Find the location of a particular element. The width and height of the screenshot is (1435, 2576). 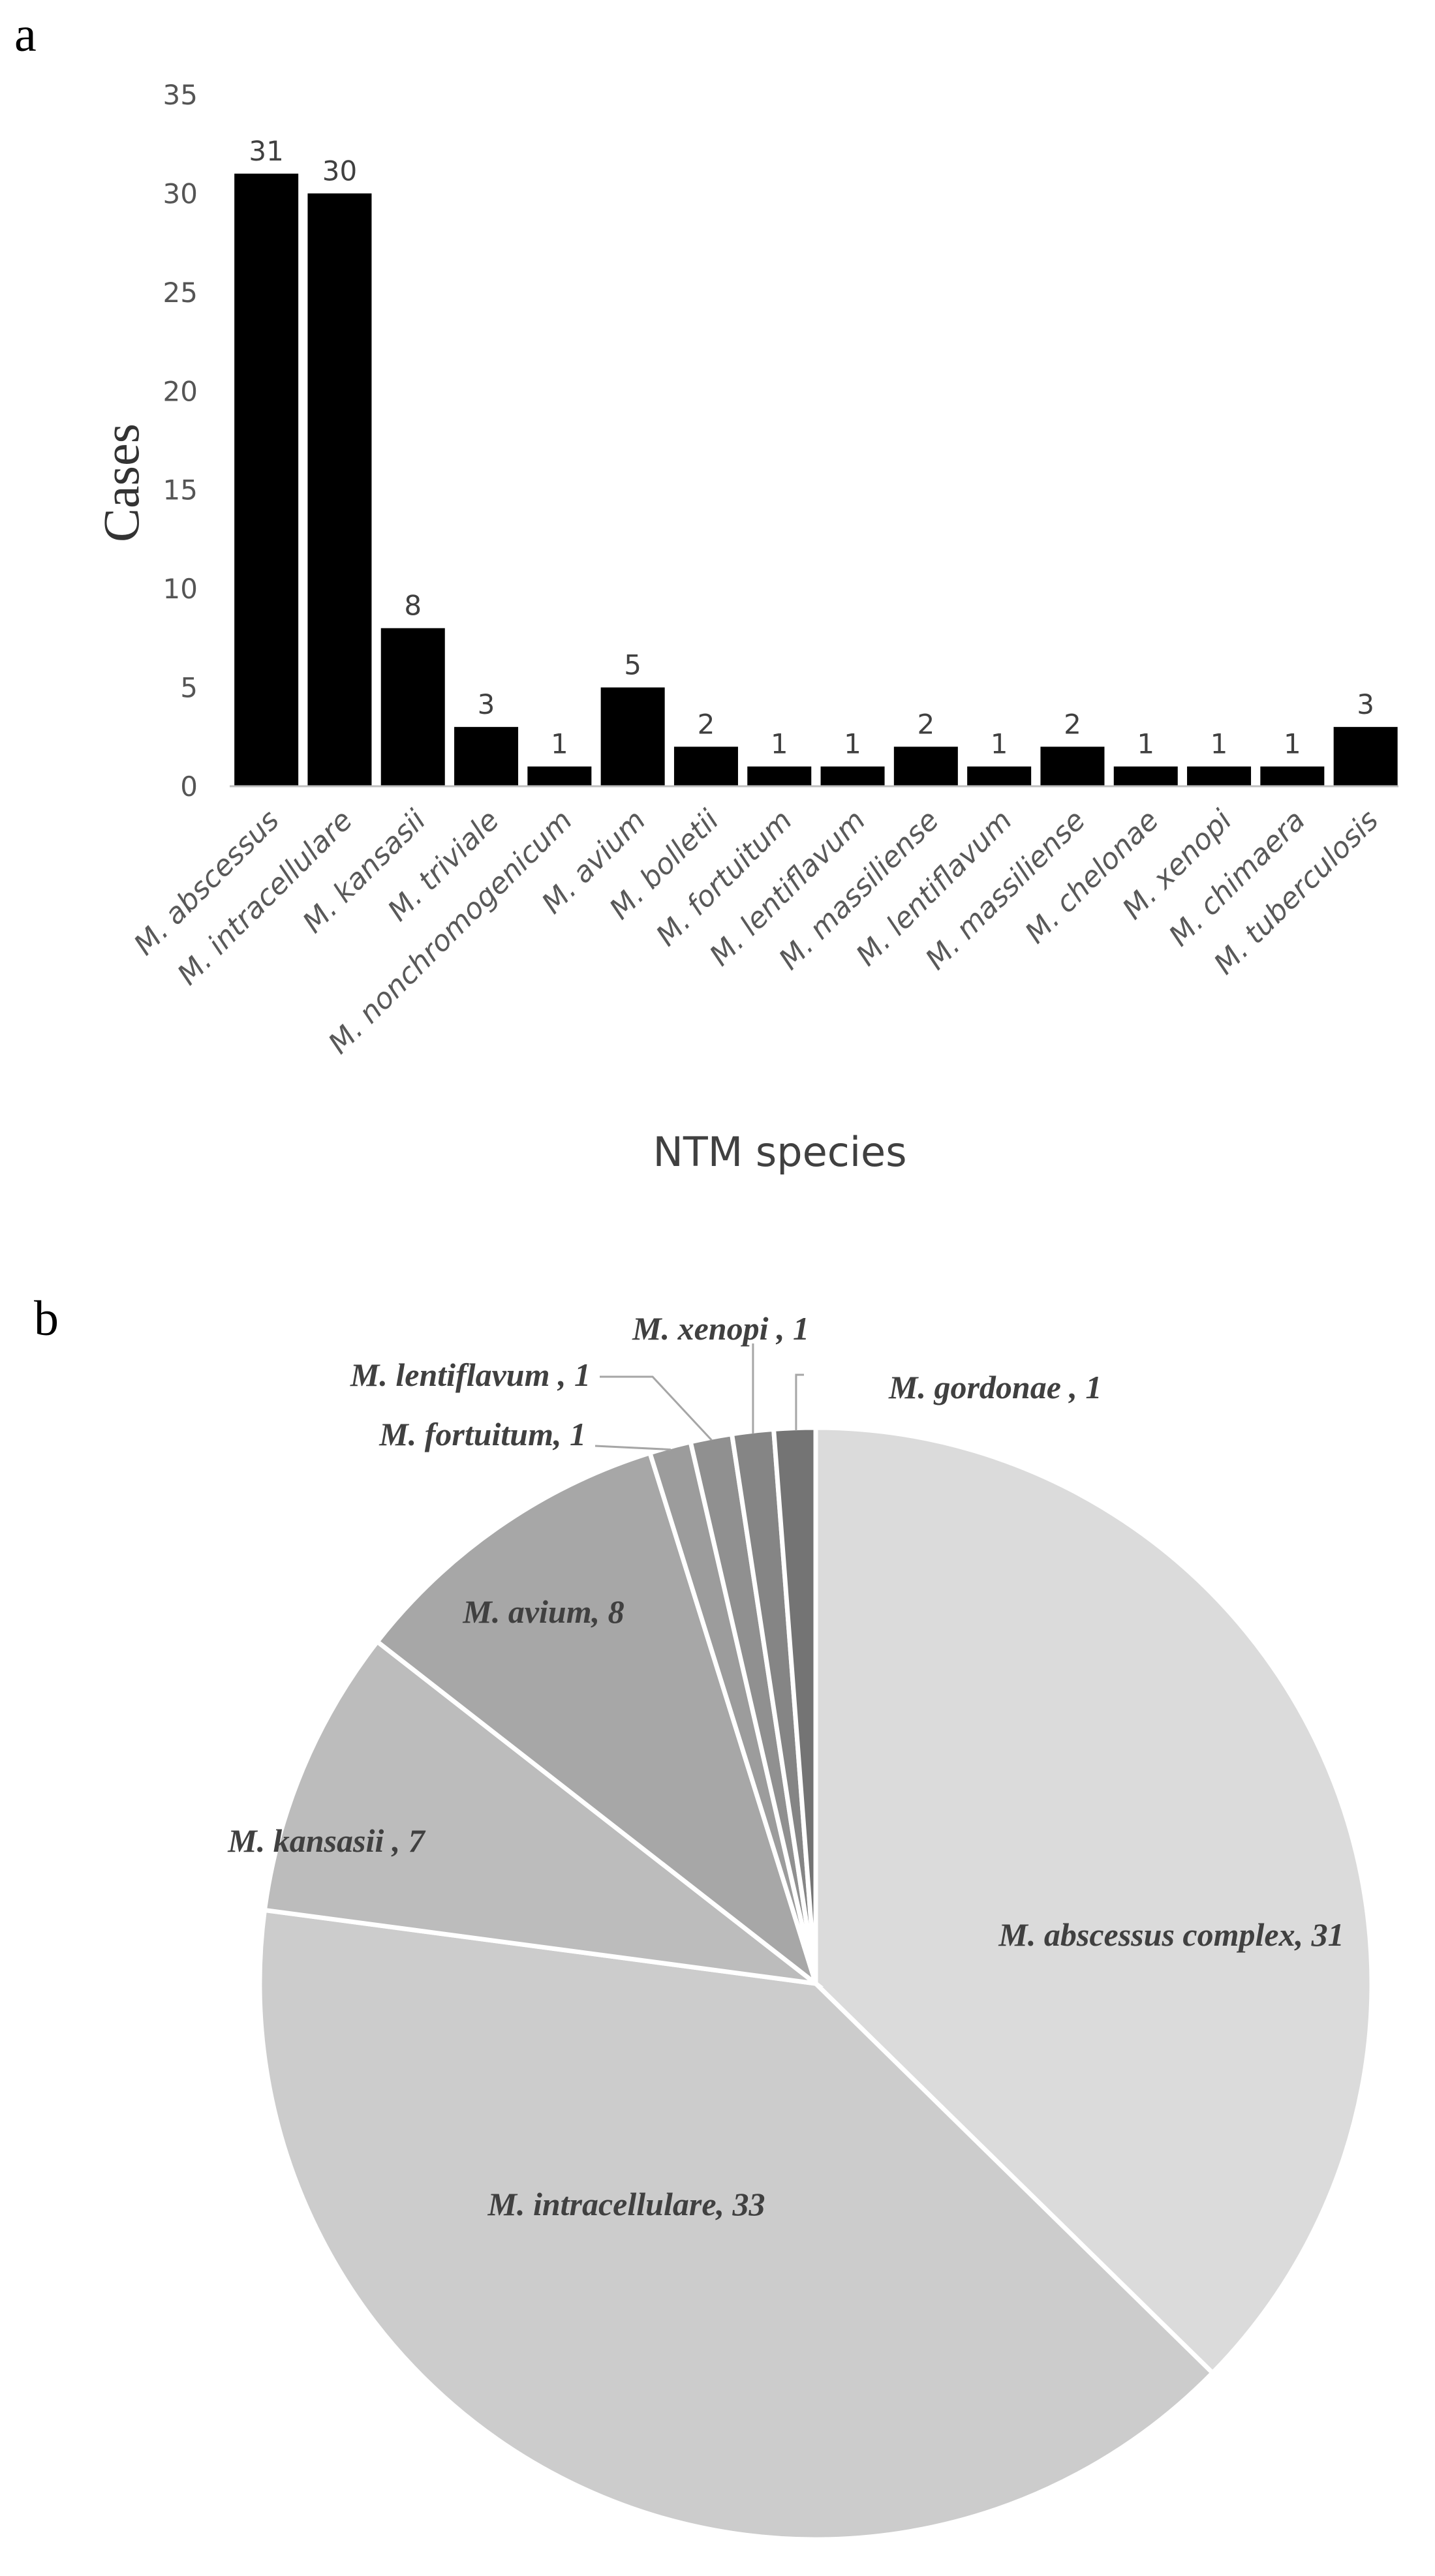

y-tick-label: 15 is located at coordinates (180, 490).